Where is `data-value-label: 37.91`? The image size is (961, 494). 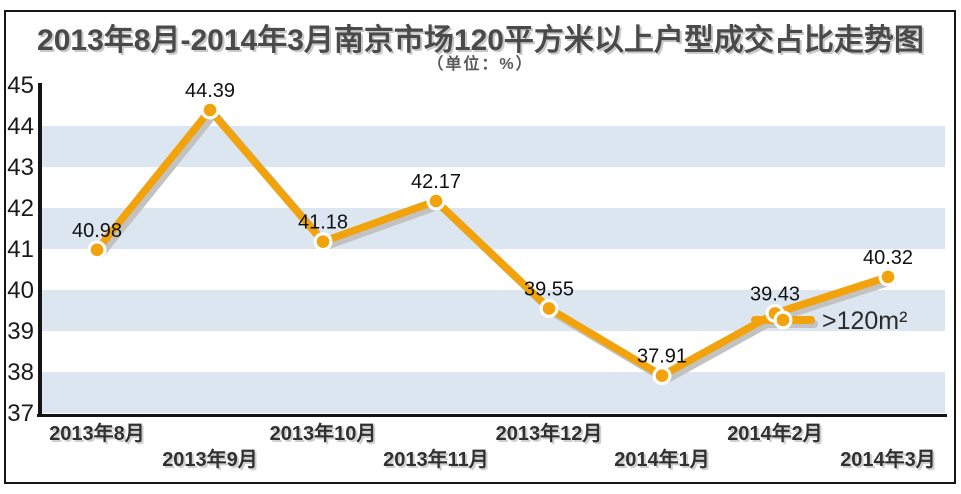
data-value-label: 37.91 is located at coordinates (662, 357).